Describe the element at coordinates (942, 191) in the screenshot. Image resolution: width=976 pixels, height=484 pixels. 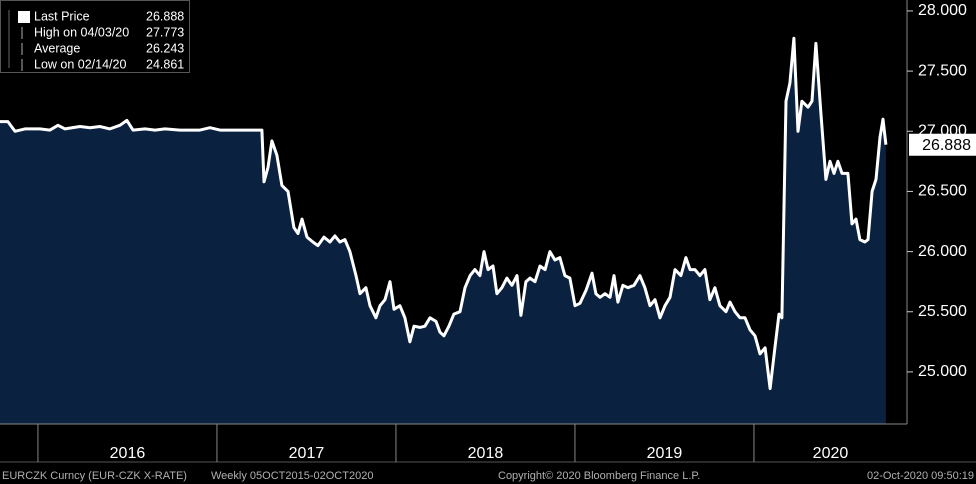
I see `y-tick-label: 26.500` at that location.